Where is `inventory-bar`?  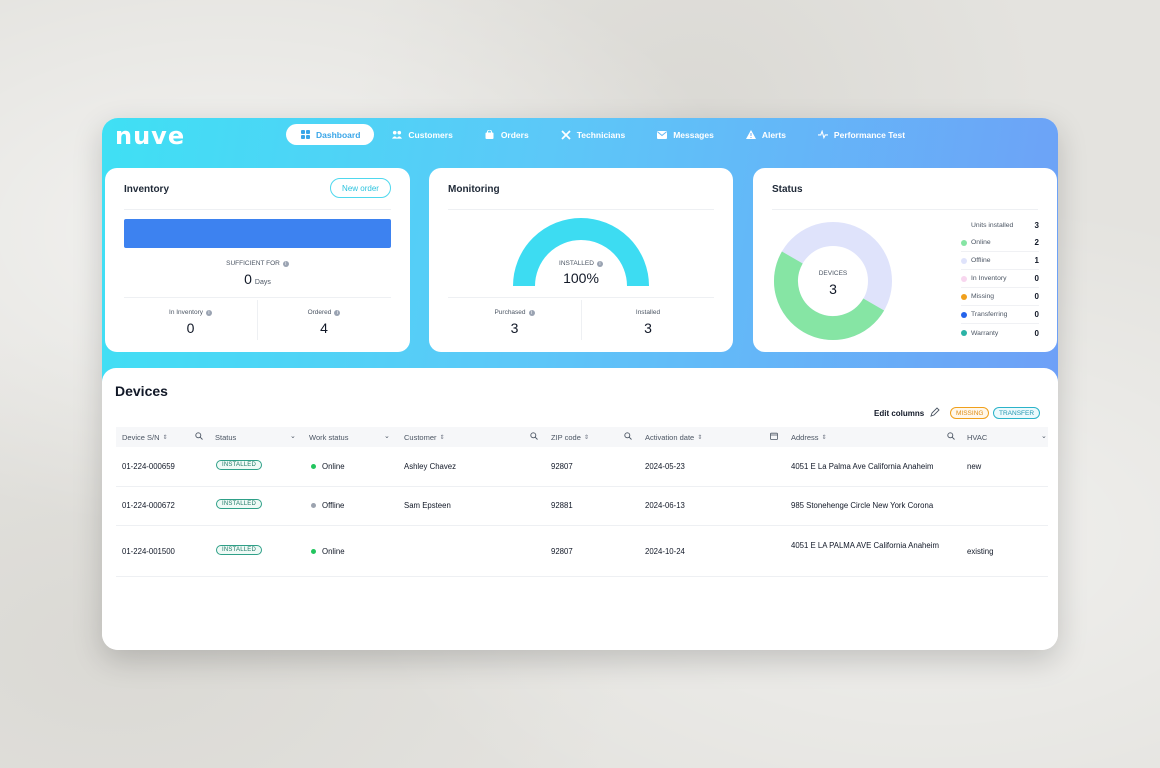
inventory-bar is located at coordinates (257, 233).